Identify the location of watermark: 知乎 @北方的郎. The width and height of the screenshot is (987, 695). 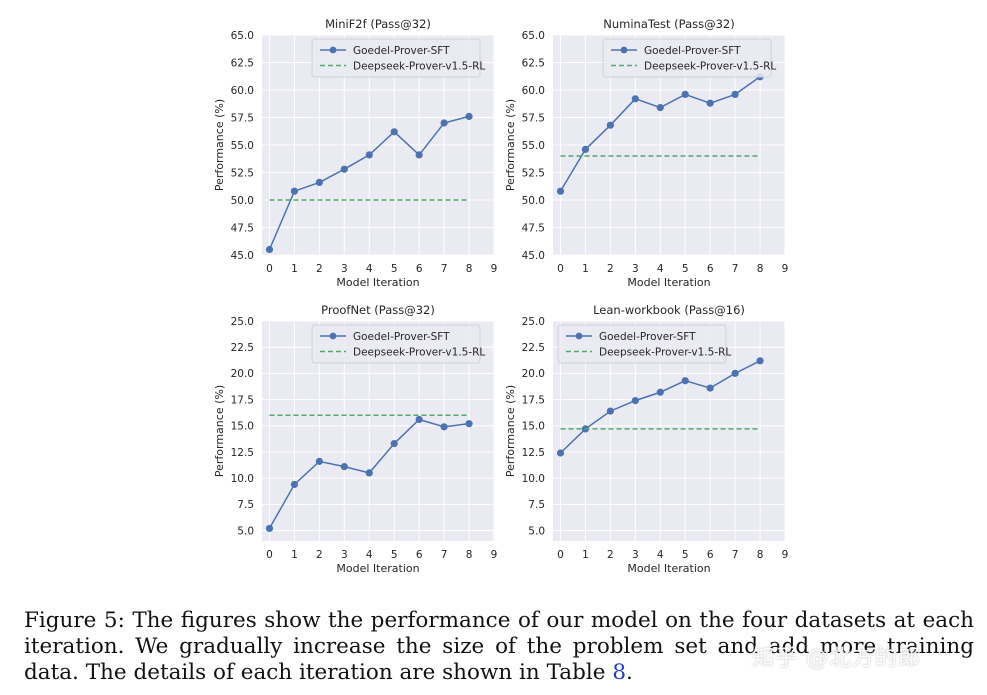
(836, 658).